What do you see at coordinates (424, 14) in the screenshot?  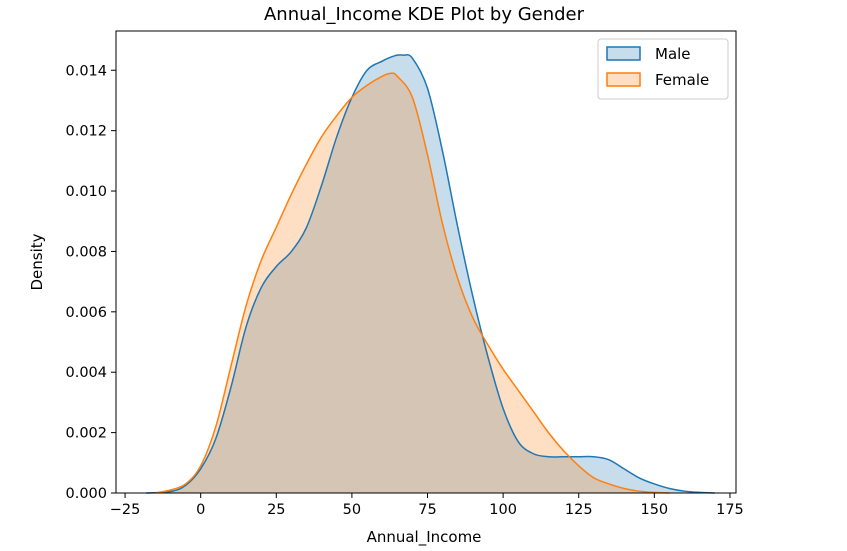 I see `chart-title: Annual_Income KDE Plot by Gender` at bounding box center [424, 14].